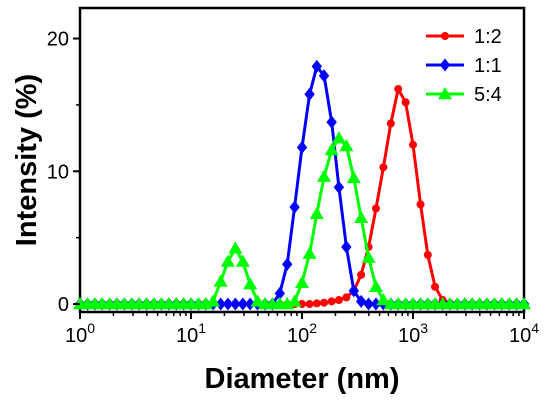 The image size is (550, 404). I want to click on y-tick-label: 0, so click(63, 305).